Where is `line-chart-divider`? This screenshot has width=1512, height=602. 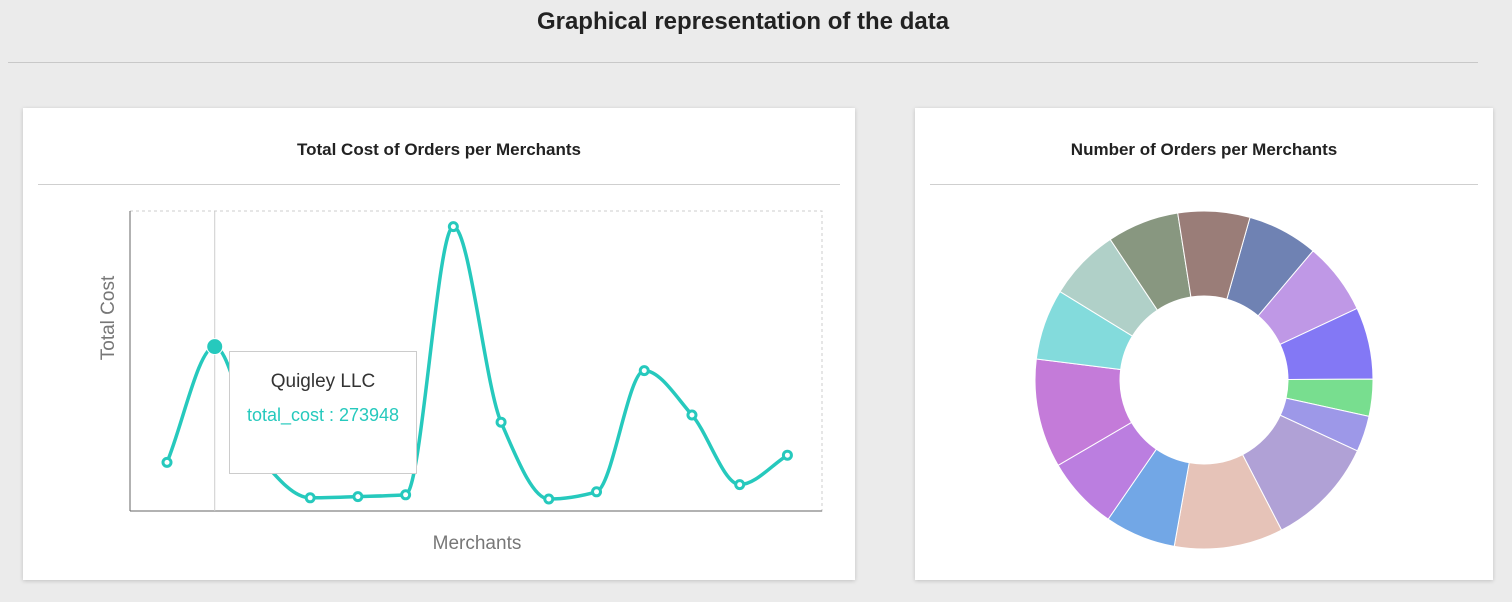 line-chart-divider is located at coordinates (439, 184).